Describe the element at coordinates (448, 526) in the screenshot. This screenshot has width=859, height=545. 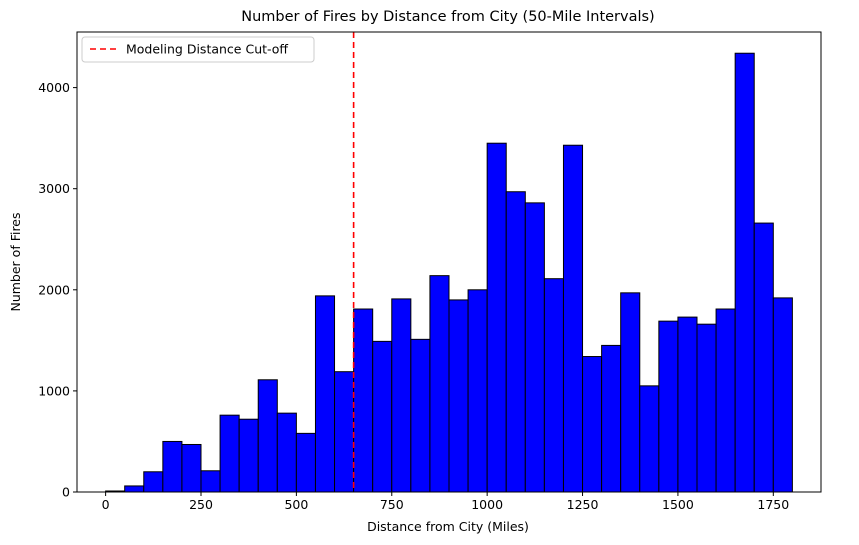
I see `x-axis-label: Distance from City (Miles)` at that location.